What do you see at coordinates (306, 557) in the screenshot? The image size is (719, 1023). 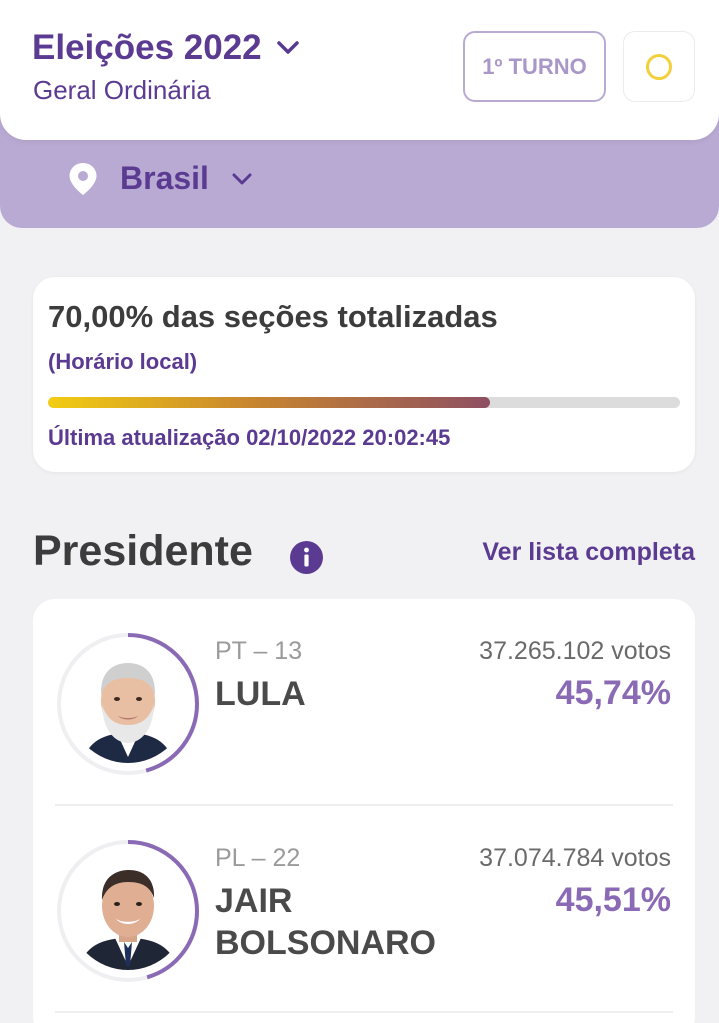 I see `info-icon` at bounding box center [306, 557].